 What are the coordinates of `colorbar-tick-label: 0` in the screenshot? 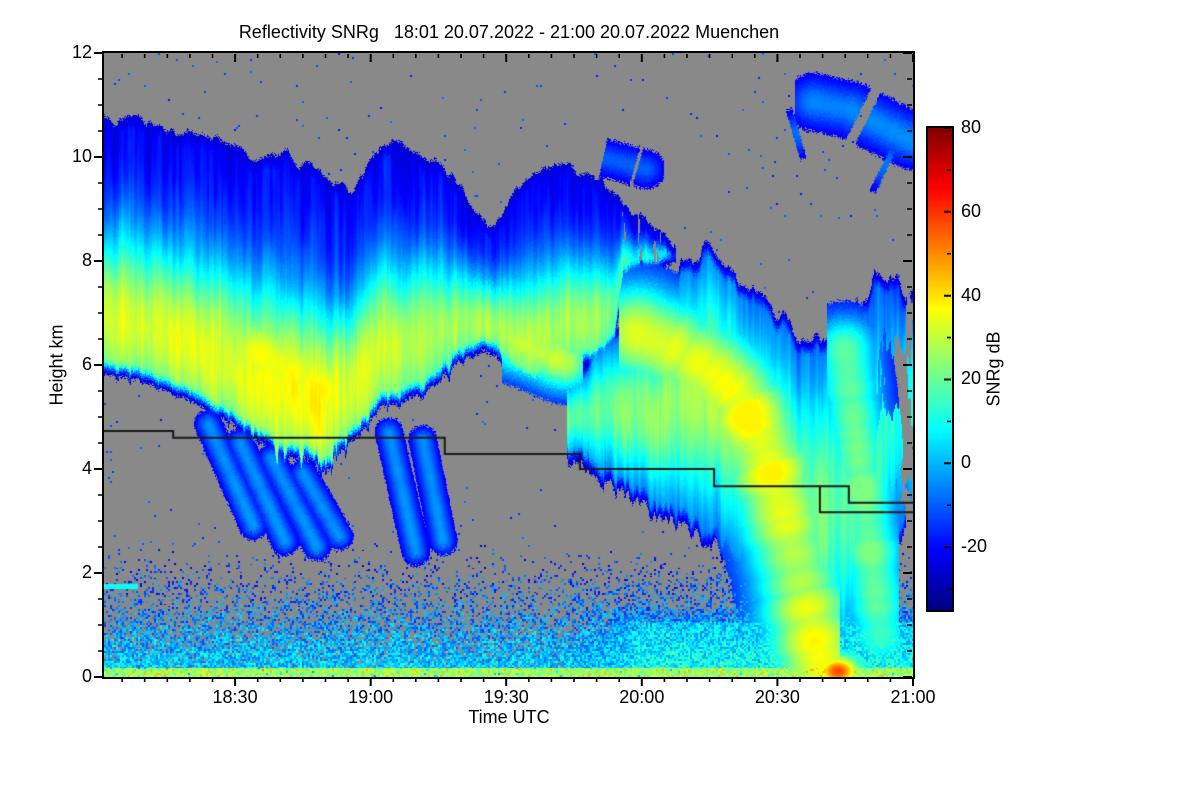 It's located at (966, 462).